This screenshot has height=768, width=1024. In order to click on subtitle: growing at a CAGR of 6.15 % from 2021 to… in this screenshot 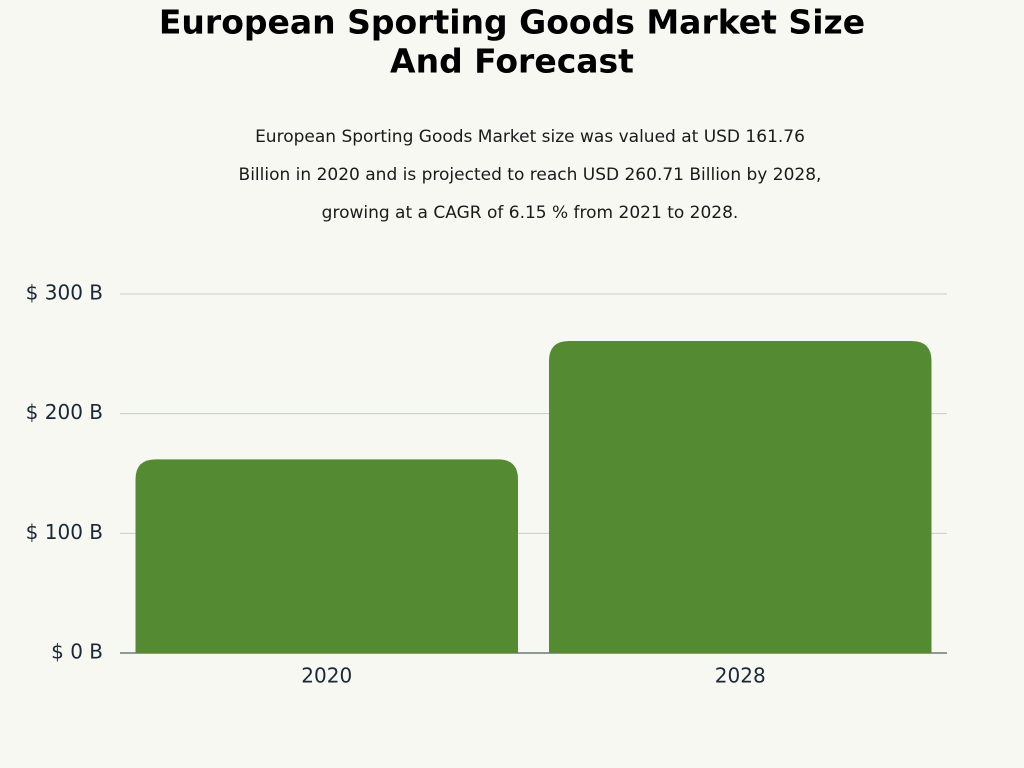, I will do `click(530, 213)`.